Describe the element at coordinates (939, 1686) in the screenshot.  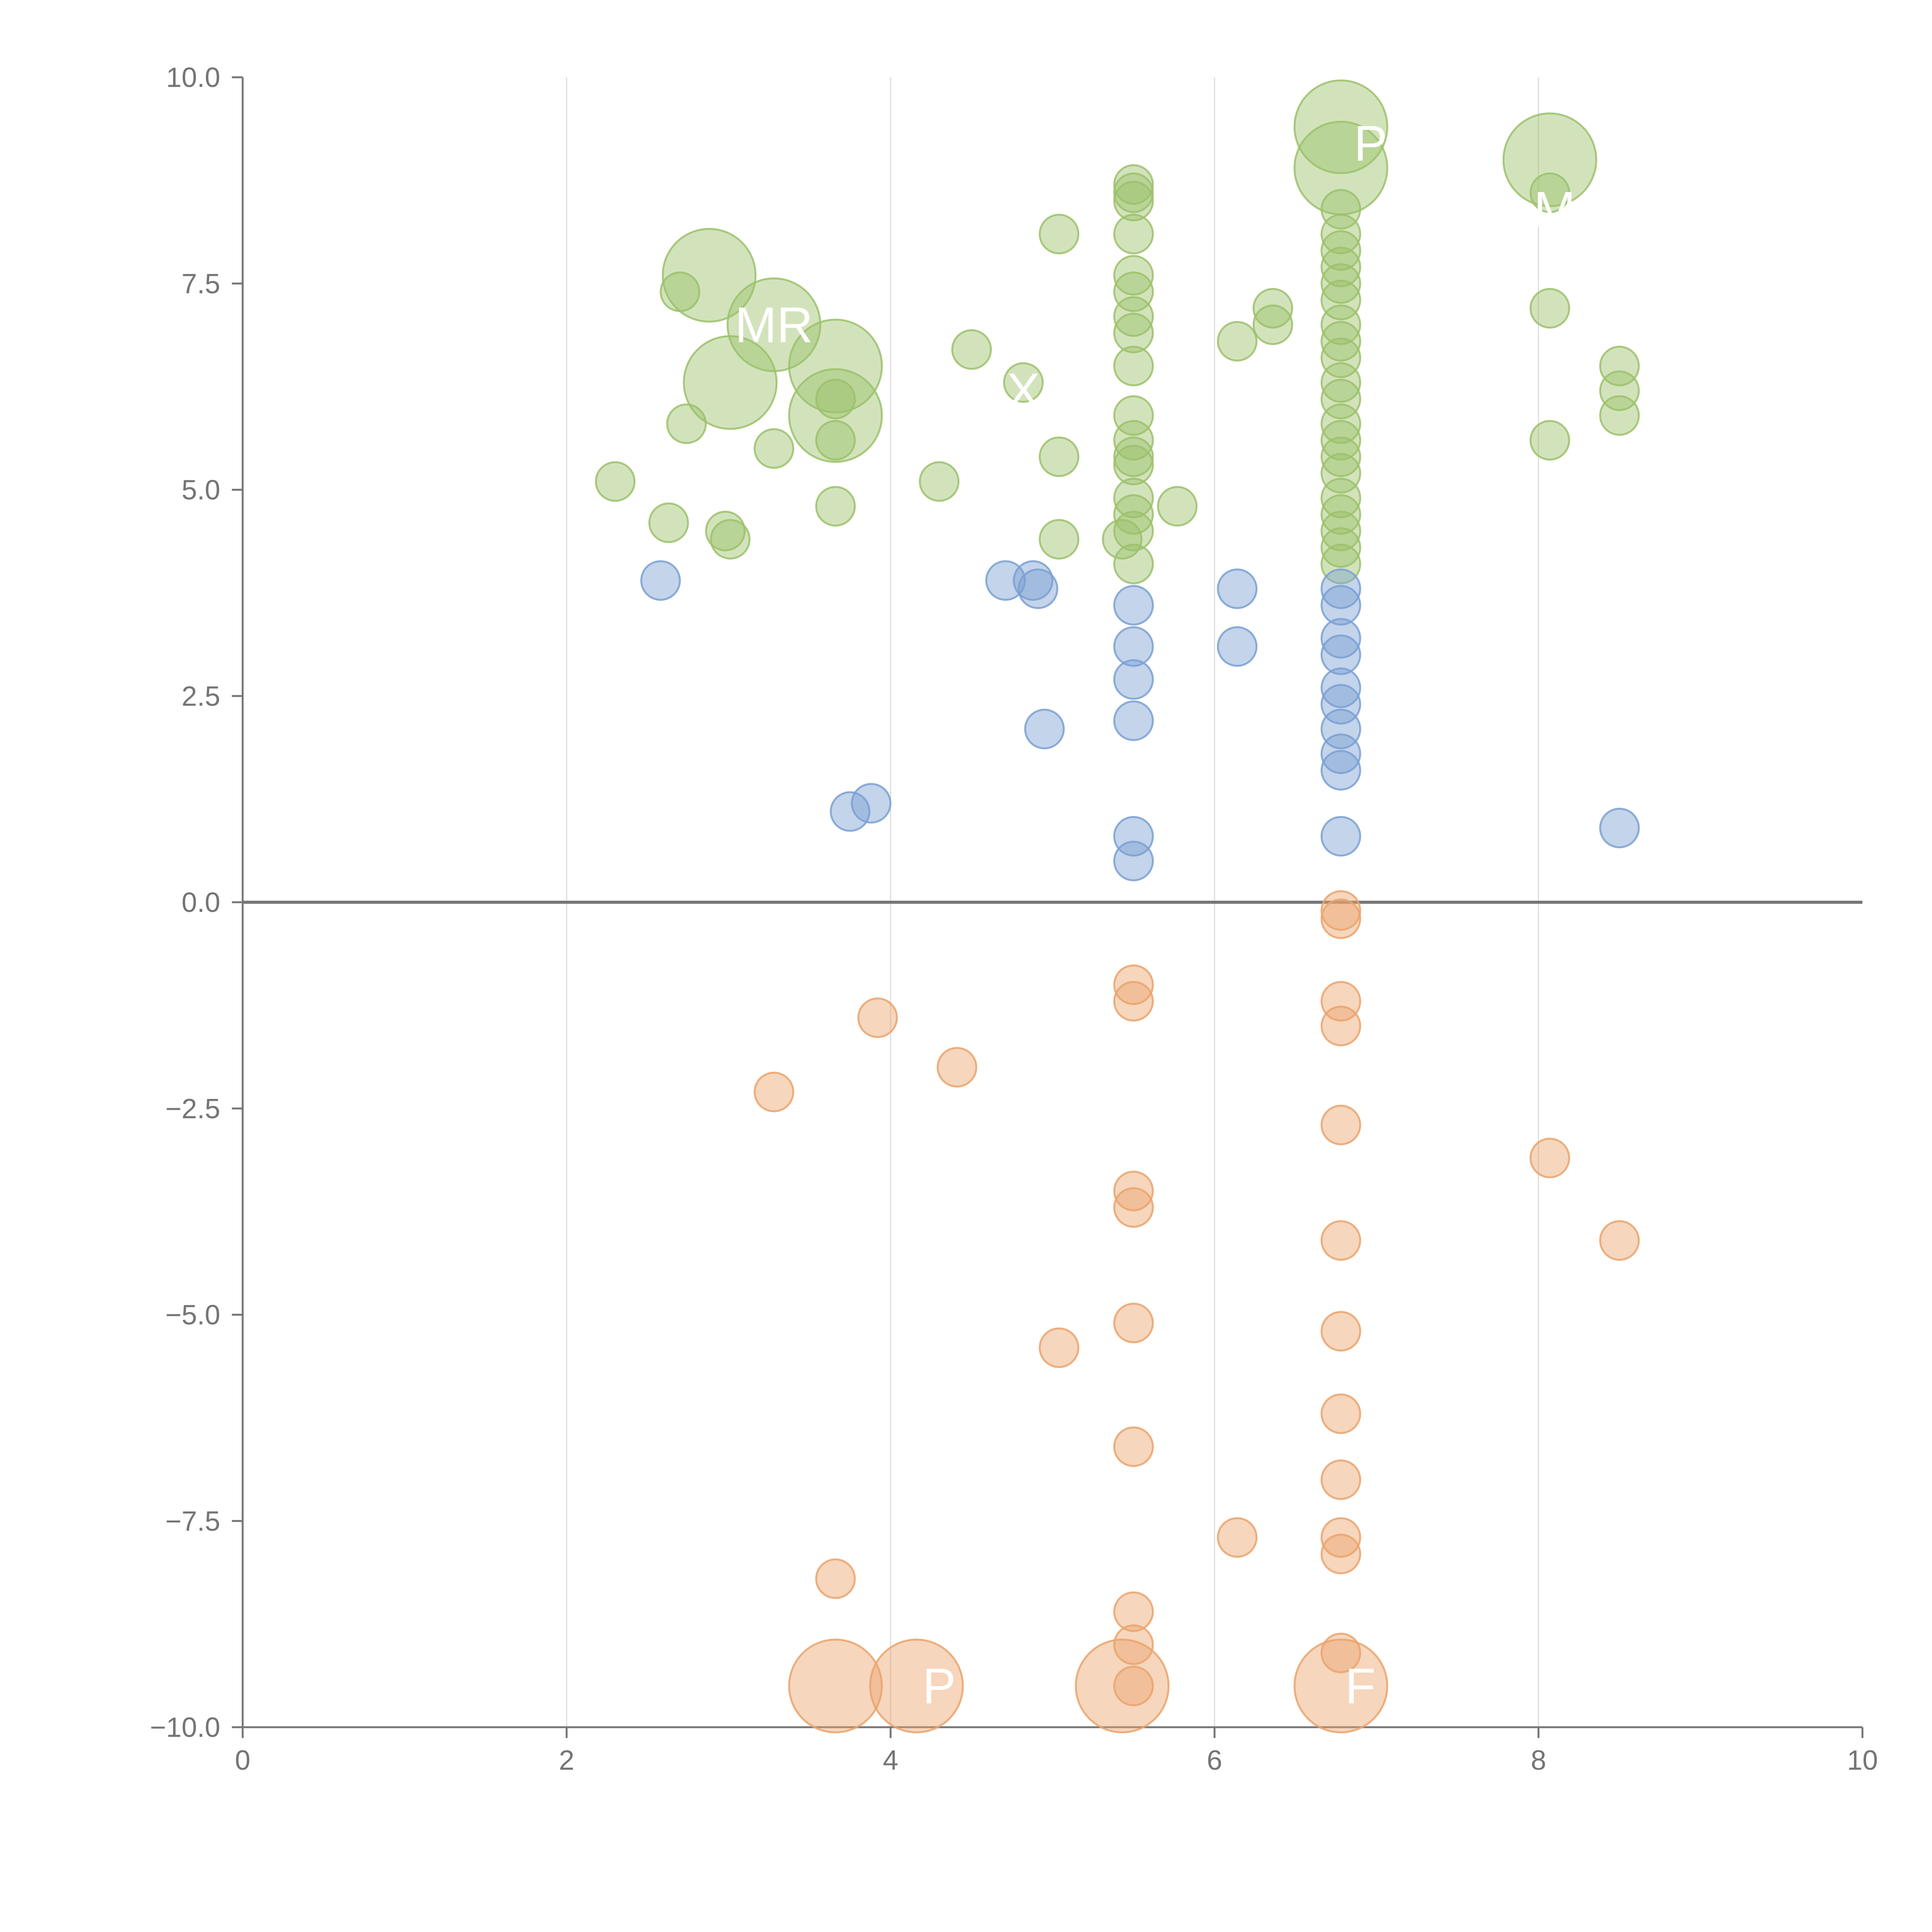
I see `bubble-label: P` at that location.